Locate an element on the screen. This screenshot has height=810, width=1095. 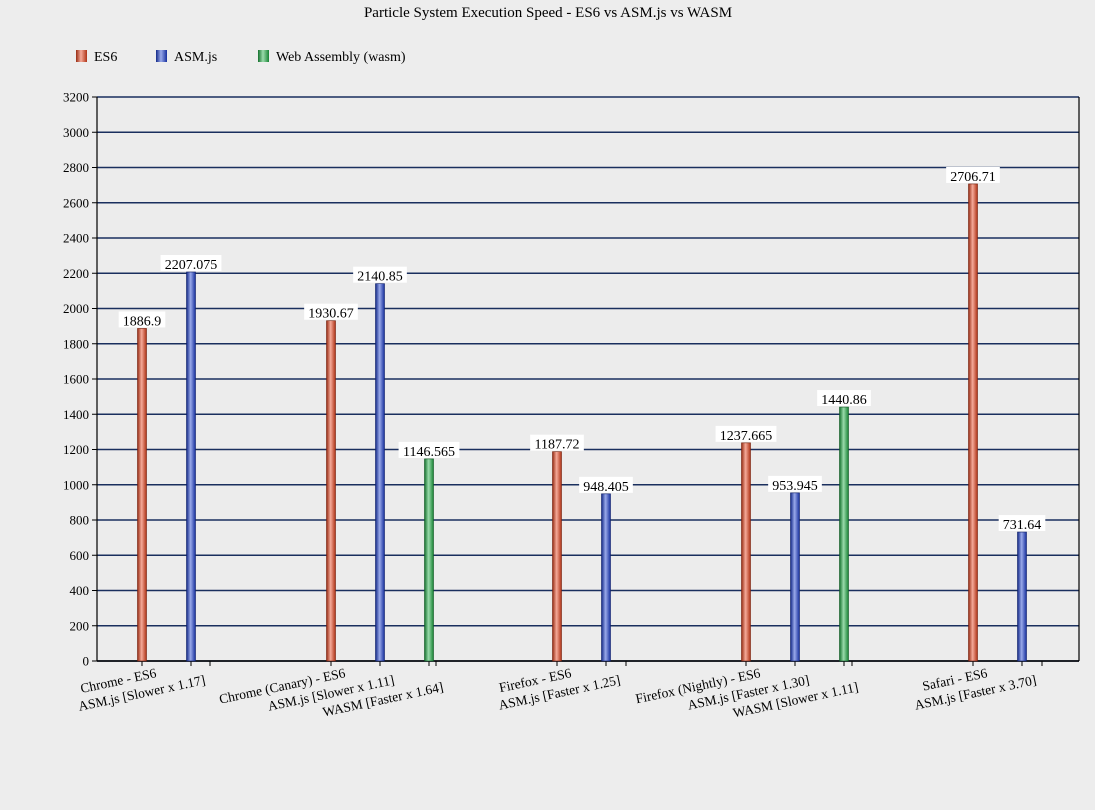
y-tick-label: 2800 is located at coordinates (76, 167).